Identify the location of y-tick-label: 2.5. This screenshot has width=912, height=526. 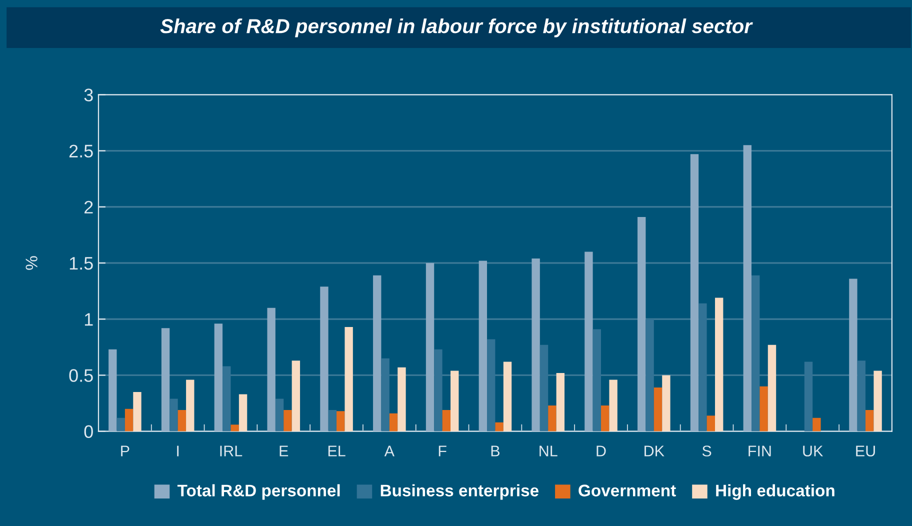
(81, 151).